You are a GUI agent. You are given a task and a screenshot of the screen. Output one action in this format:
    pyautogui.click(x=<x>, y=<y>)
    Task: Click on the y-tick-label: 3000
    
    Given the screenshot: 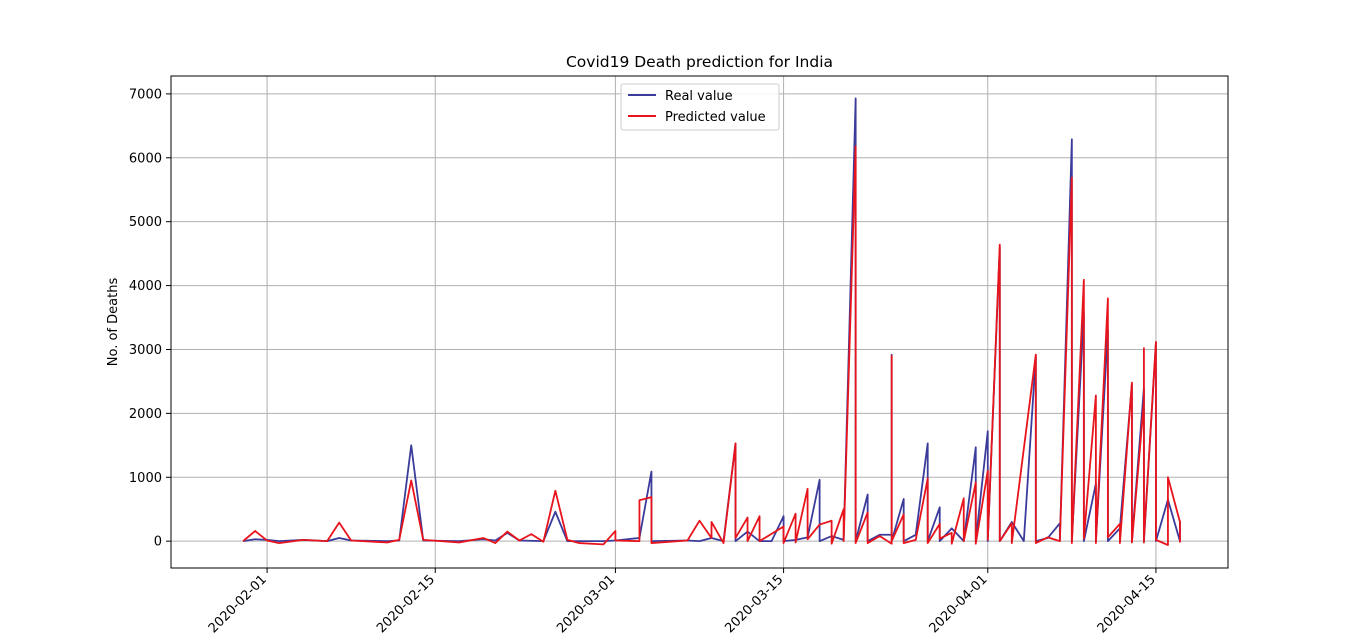 What is the action you would take?
    pyautogui.click(x=145, y=350)
    